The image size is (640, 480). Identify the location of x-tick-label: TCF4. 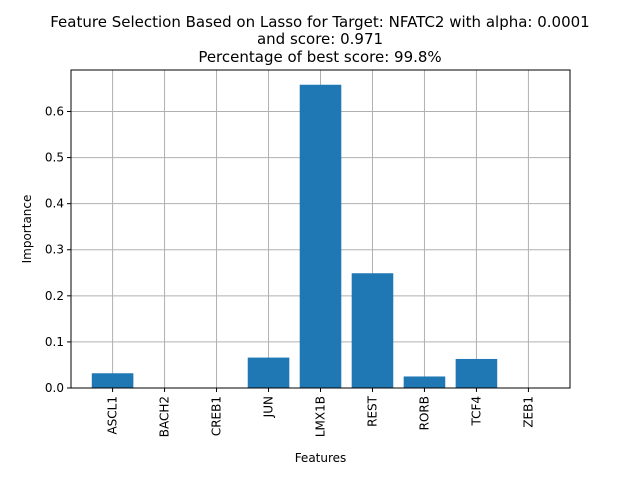
(476, 411).